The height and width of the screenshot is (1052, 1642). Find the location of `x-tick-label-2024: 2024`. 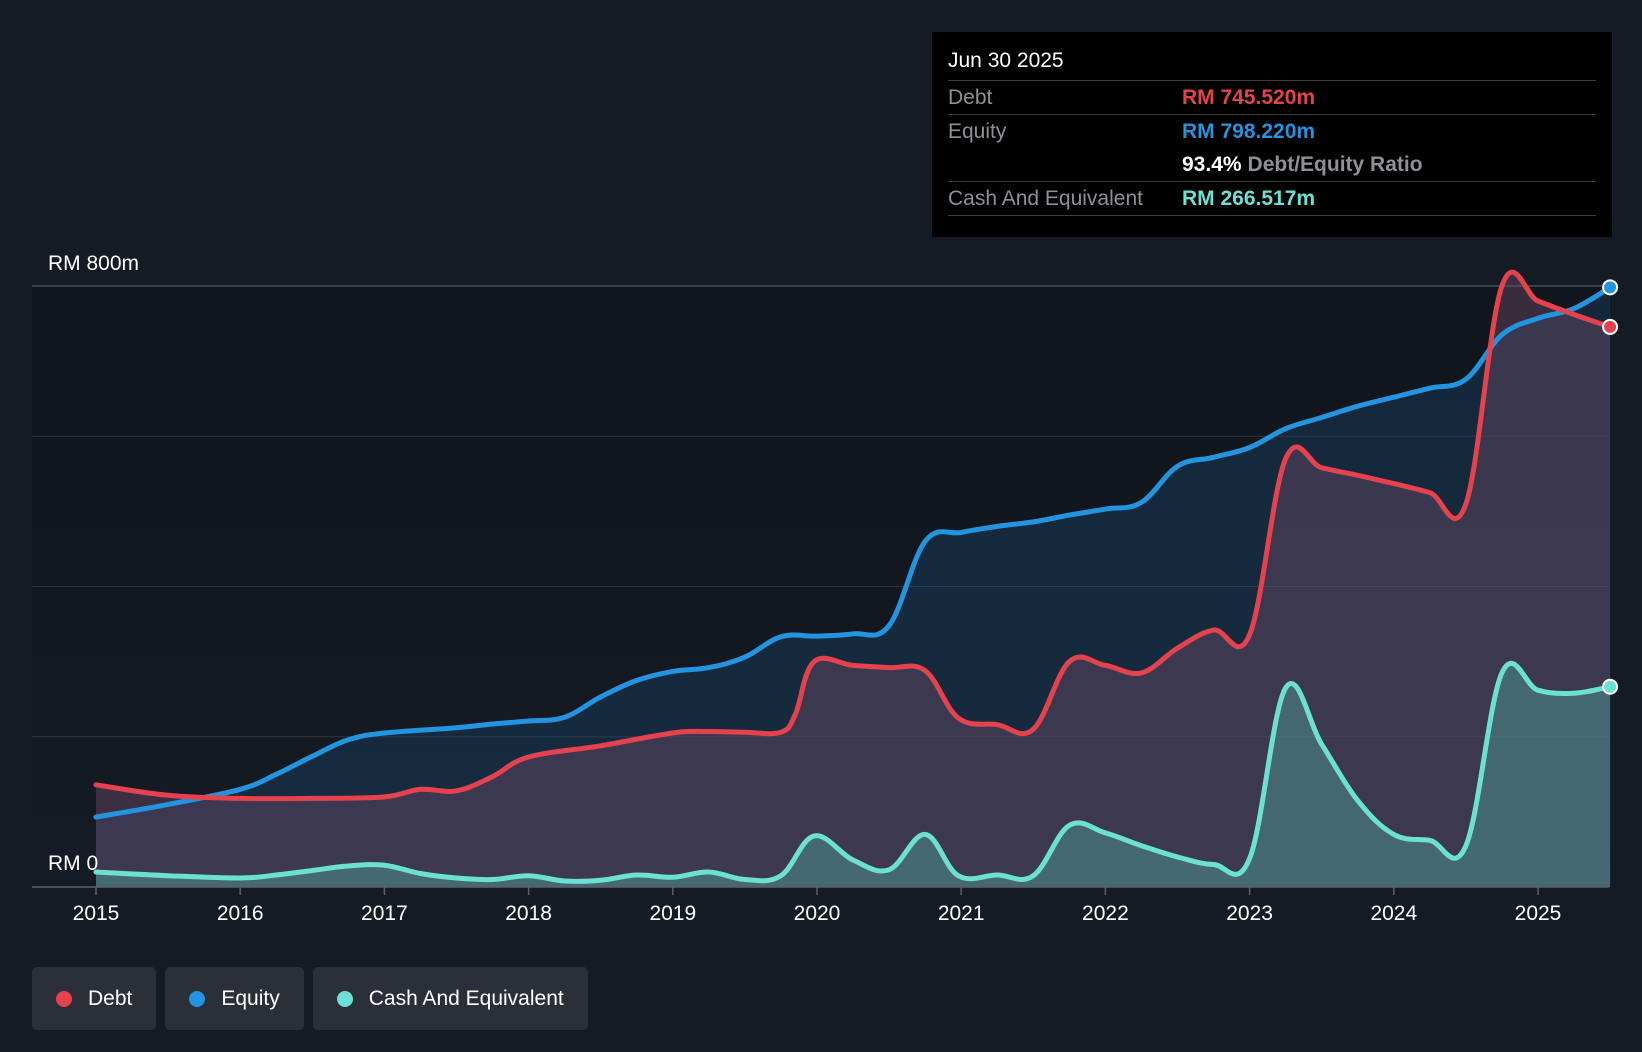

x-tick-label-2024: 2024 is located at coordinates (1393, 913).